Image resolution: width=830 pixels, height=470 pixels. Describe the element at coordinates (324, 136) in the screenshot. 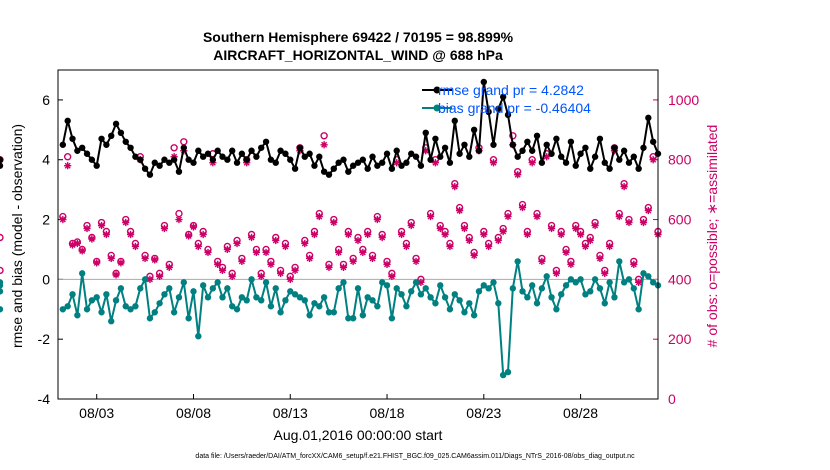

I see `possible-point` at that location.